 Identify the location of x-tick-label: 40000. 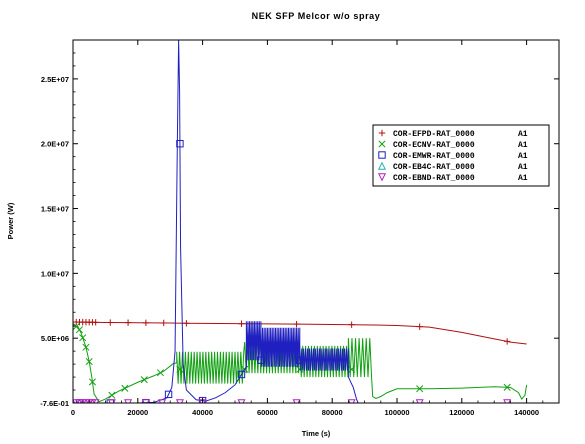
(202, 412).